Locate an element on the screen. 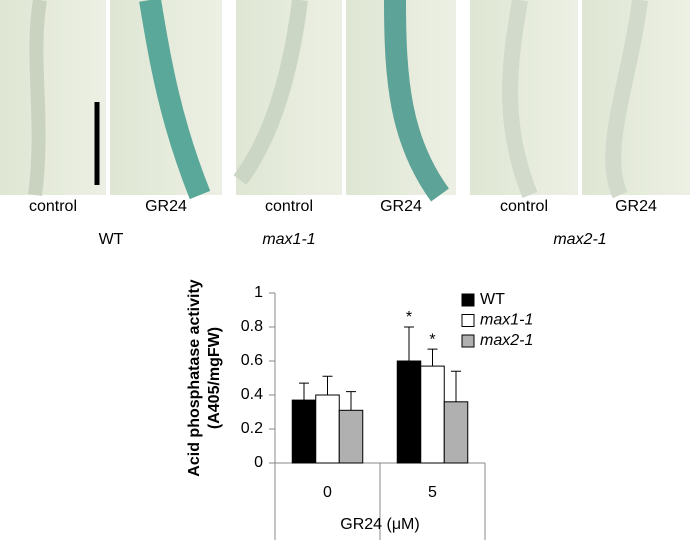 Image resolution: width=690 pixels, height=543 pixels. legend-label: max2-1 is located at coordinates (506, 340).